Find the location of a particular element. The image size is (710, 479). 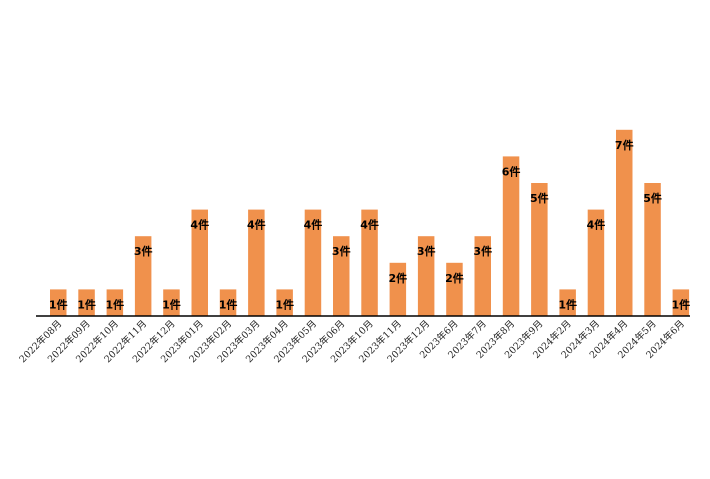

bar-data-label: 7件 is located at coordinates (624, 145).